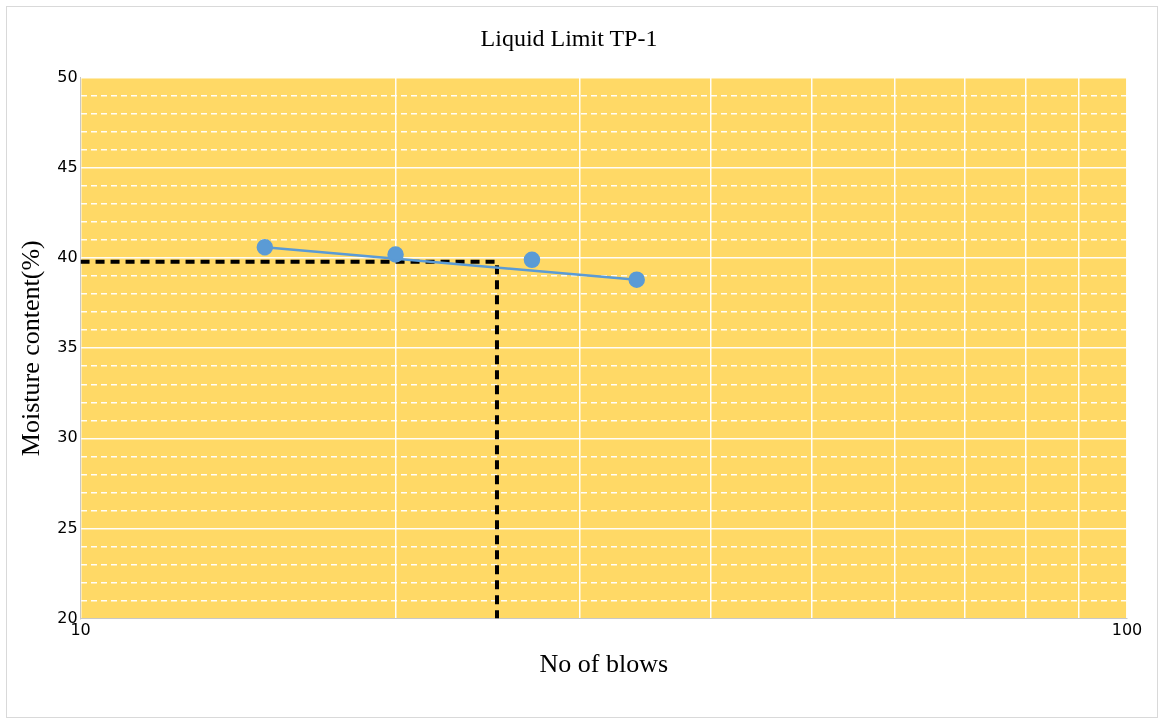 The width and height of the screenshot is (1162, 722). Describe the element at coordinates (569, 37) in the screenshot. I see `chart-title: Liquid Limit TP-1` at that location.